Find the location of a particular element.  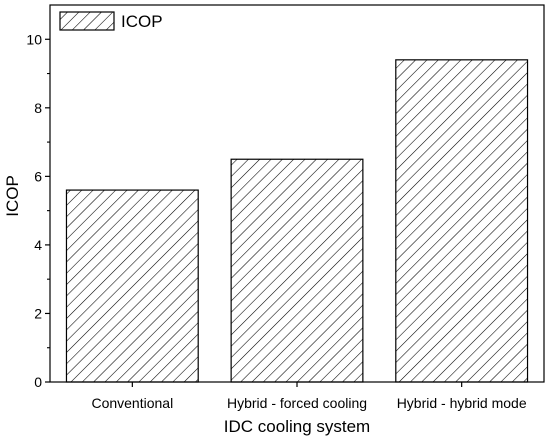

legend-label: ICOP is located at coordinates (142, 21).